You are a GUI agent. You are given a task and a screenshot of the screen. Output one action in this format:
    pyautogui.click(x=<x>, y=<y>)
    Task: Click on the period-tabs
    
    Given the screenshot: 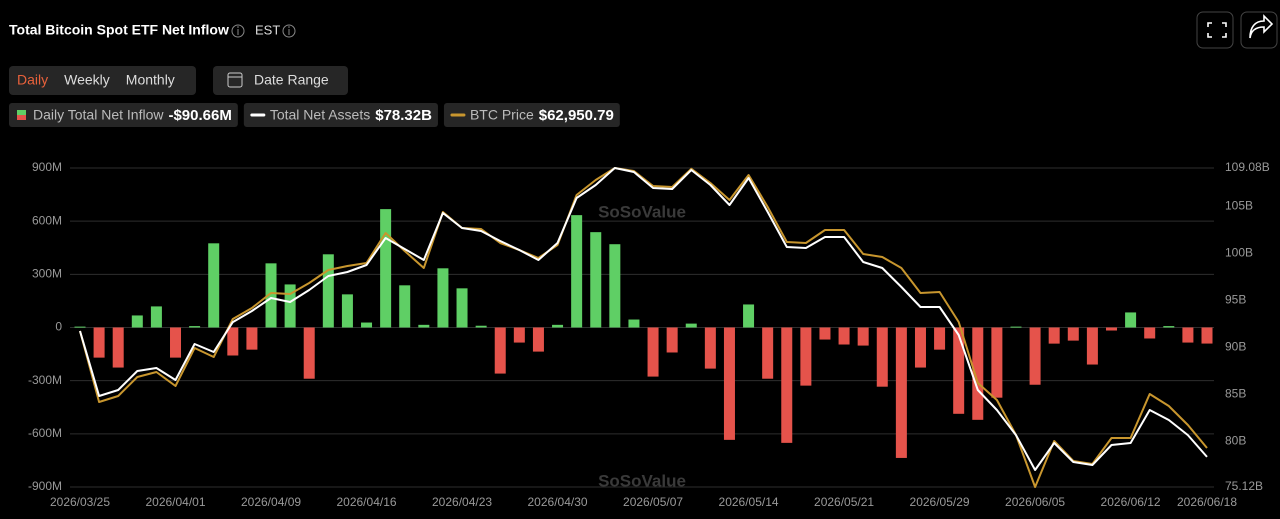 What is the action you would take?
    pyautogui.click(x=102, y=80)
    